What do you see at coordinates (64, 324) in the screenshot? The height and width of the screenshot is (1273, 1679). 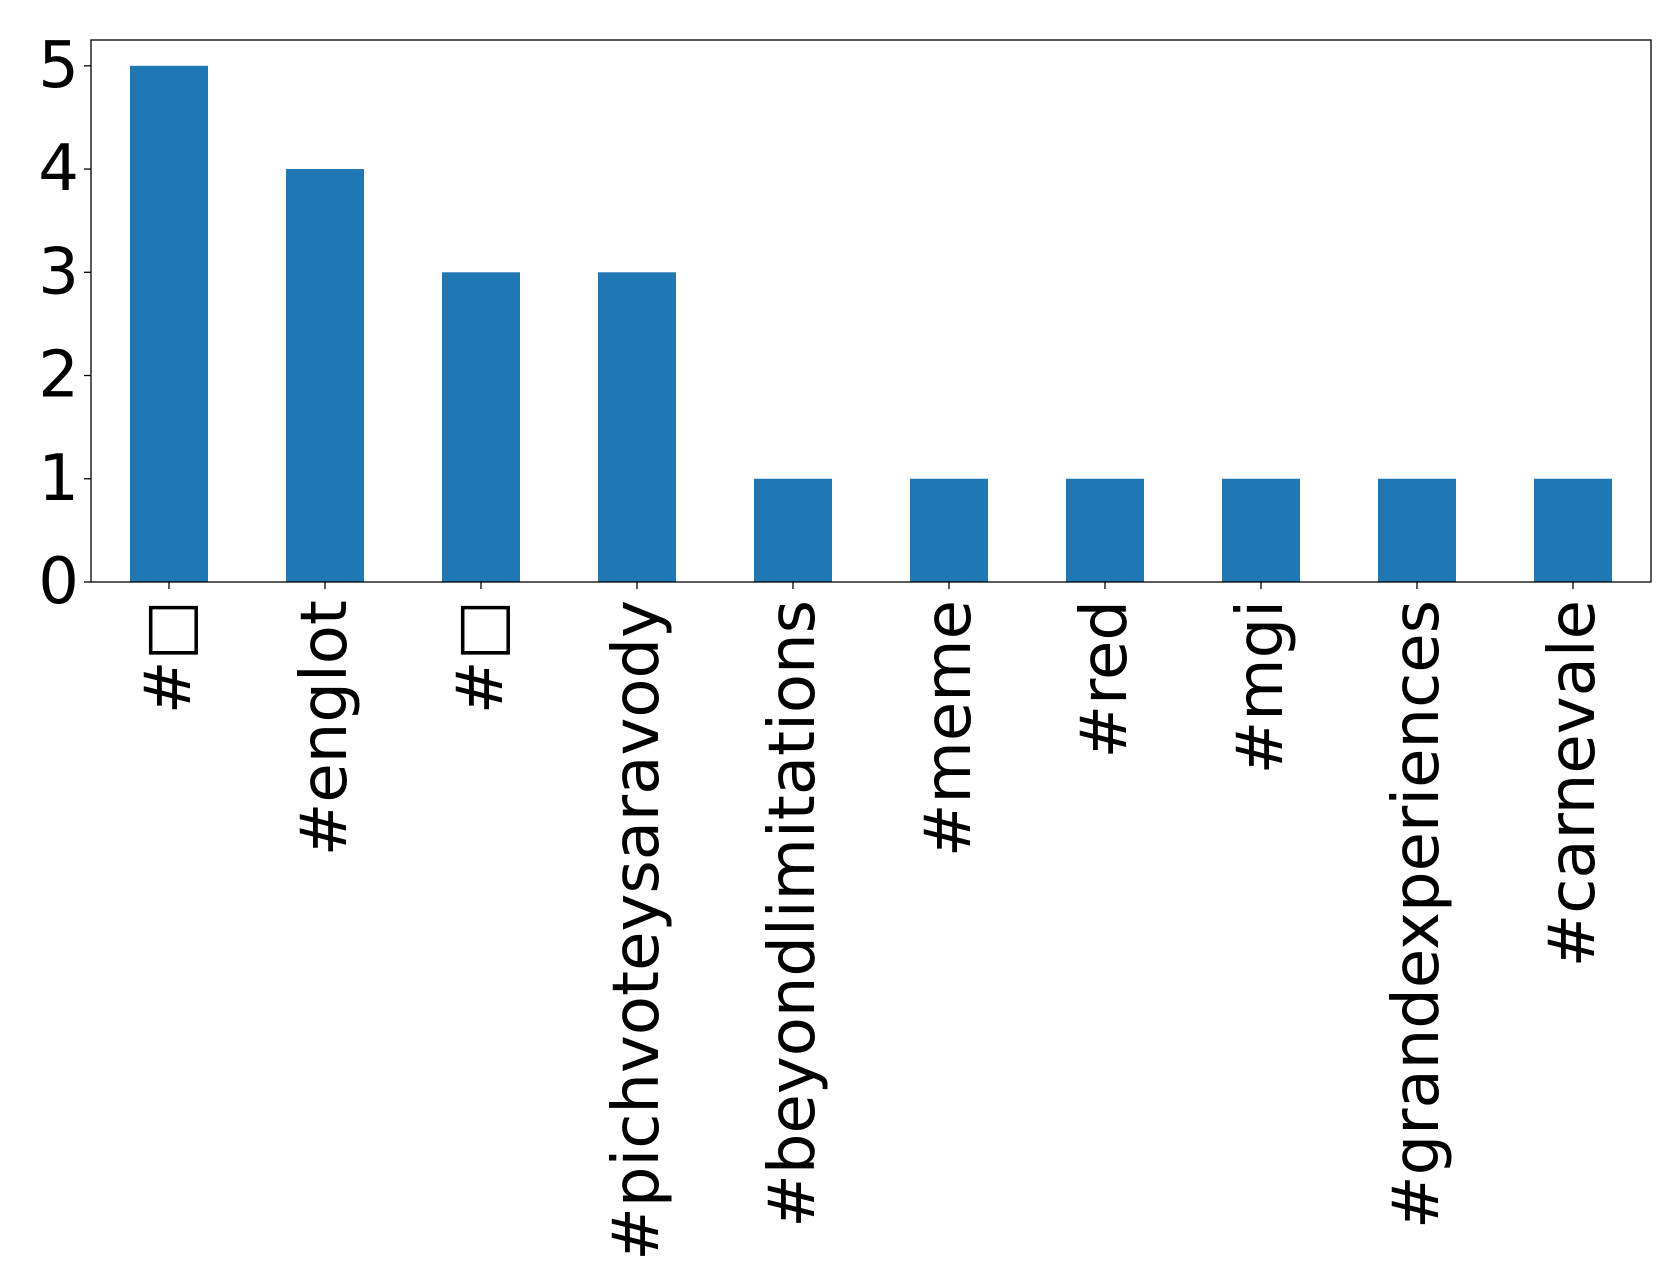 I see `y-axis: 0 1 2 3 4 5` at bounding box center [64, 324].